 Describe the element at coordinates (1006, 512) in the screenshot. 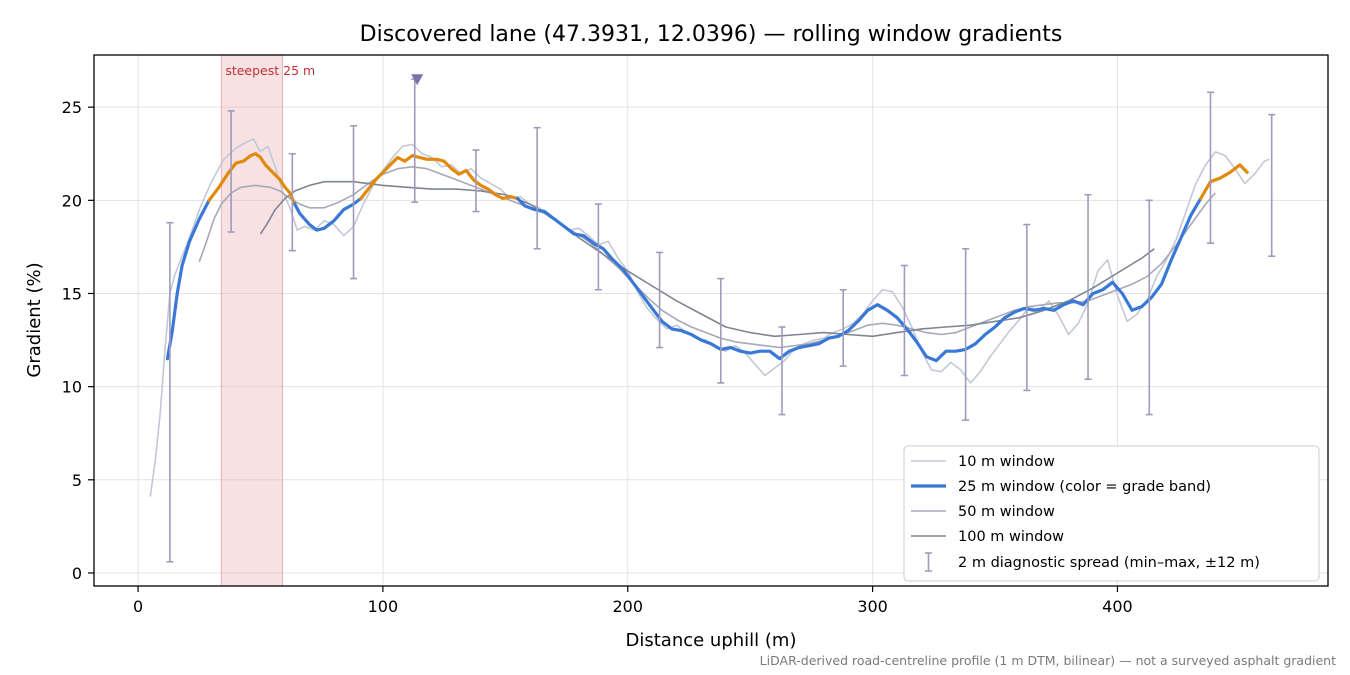

I see `legend-label-50m: 50 m window` at that location.